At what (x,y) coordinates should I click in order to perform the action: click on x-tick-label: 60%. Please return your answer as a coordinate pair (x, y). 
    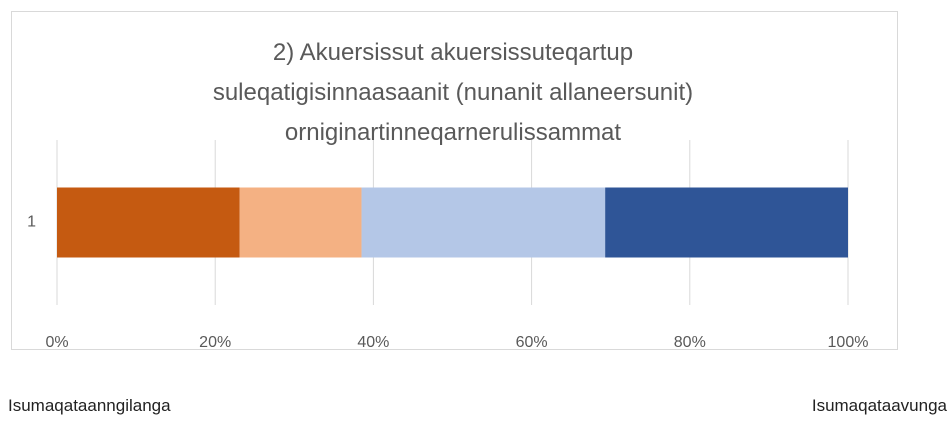
    Looking at the image, I should click on (532, 342).